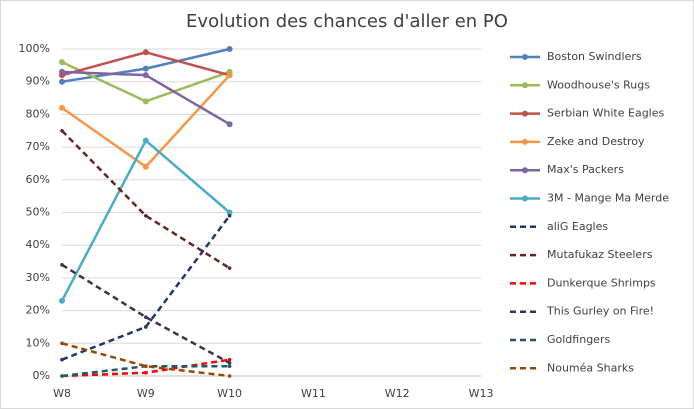 The image size is (694, 409). I want to click on legend-label: Dunkerque Shrimps, so click(601, 282).